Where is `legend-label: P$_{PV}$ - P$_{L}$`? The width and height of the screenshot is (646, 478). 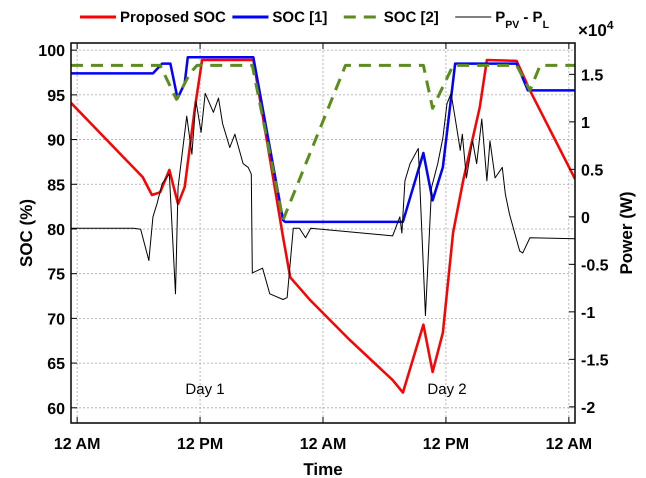
legend-label: P$_{PV}$ - P$_{L}$ is located at coordinates (522, 20).